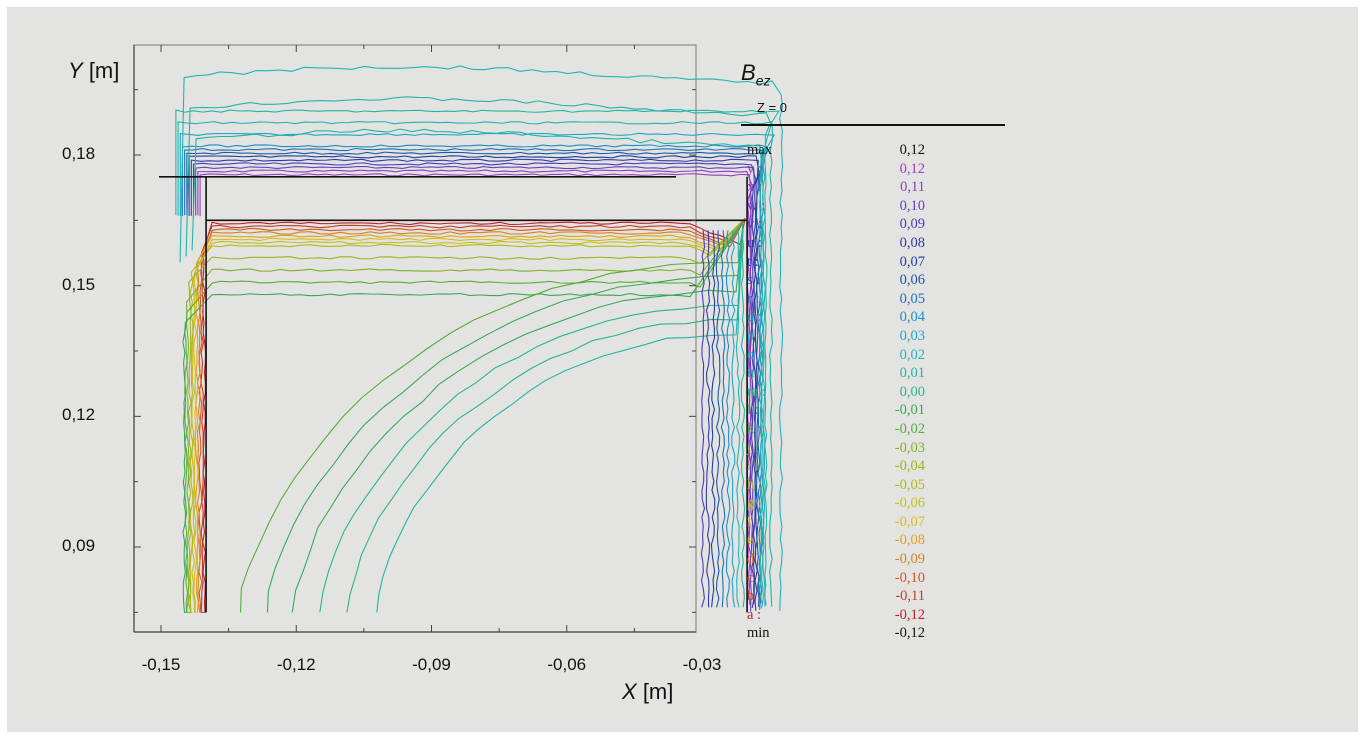 The image size is (1365, 739). Describe the element at coordinates (763, 80) in the screenshot. I see `legend-title-subscript: ez` at that location.